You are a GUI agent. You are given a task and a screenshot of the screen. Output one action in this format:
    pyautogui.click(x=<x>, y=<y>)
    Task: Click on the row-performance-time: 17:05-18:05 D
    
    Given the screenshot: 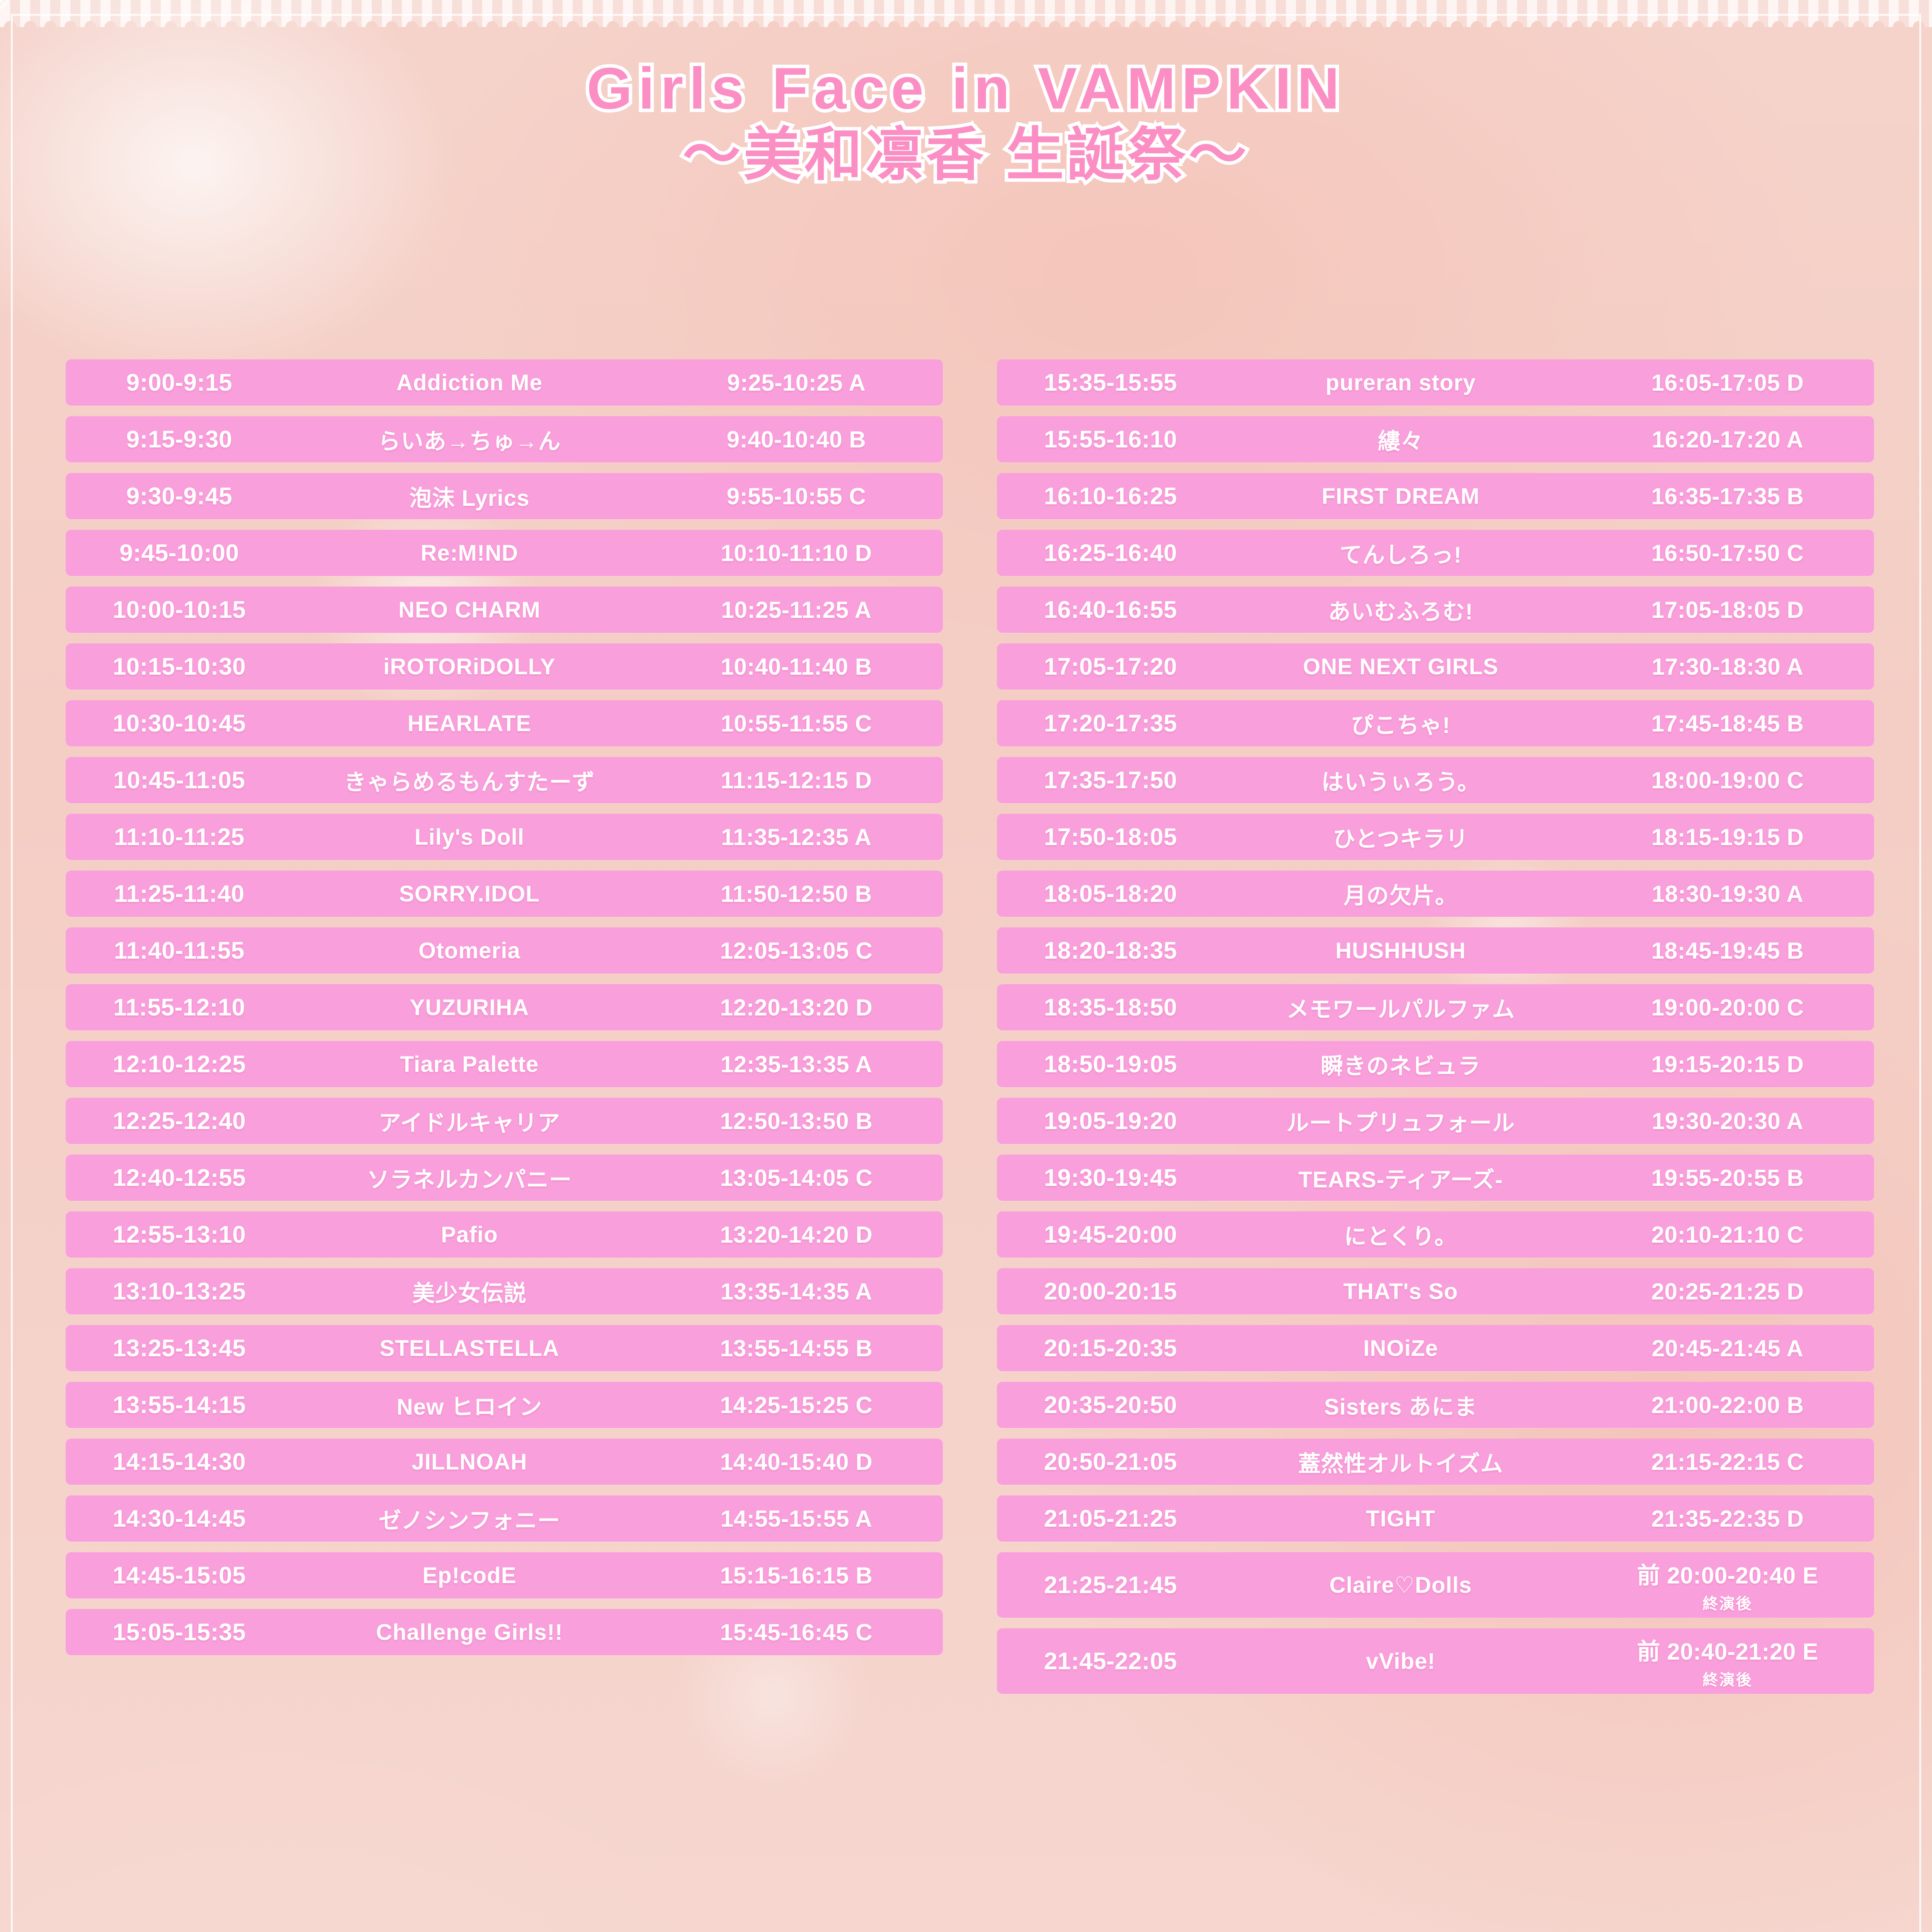 What is the action you would take?
    pyautogui.click(x=1731, y=610)
    